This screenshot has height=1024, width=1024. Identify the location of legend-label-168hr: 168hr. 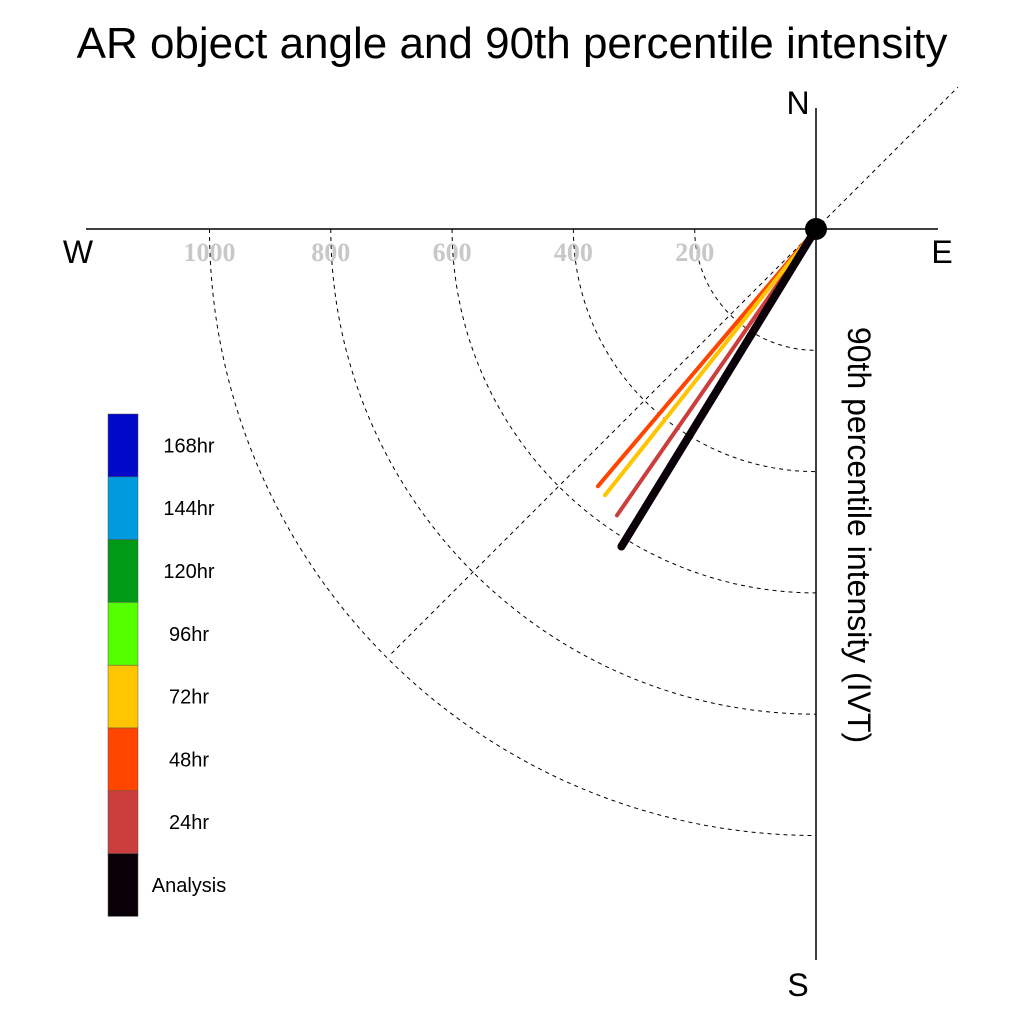
(188, 446).